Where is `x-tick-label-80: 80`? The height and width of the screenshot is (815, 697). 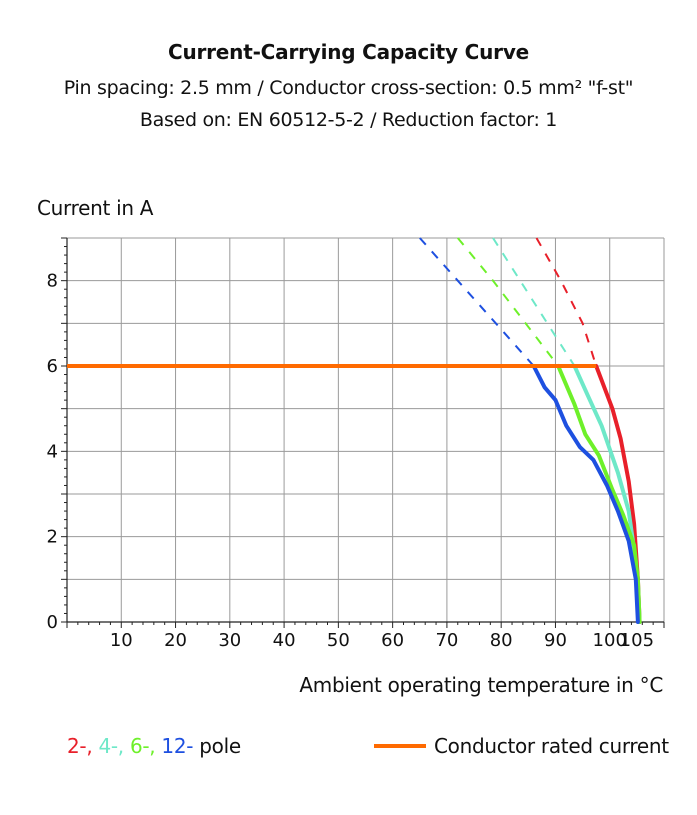
x-tick-label-80: 80 is located at coordinates (501, 640).